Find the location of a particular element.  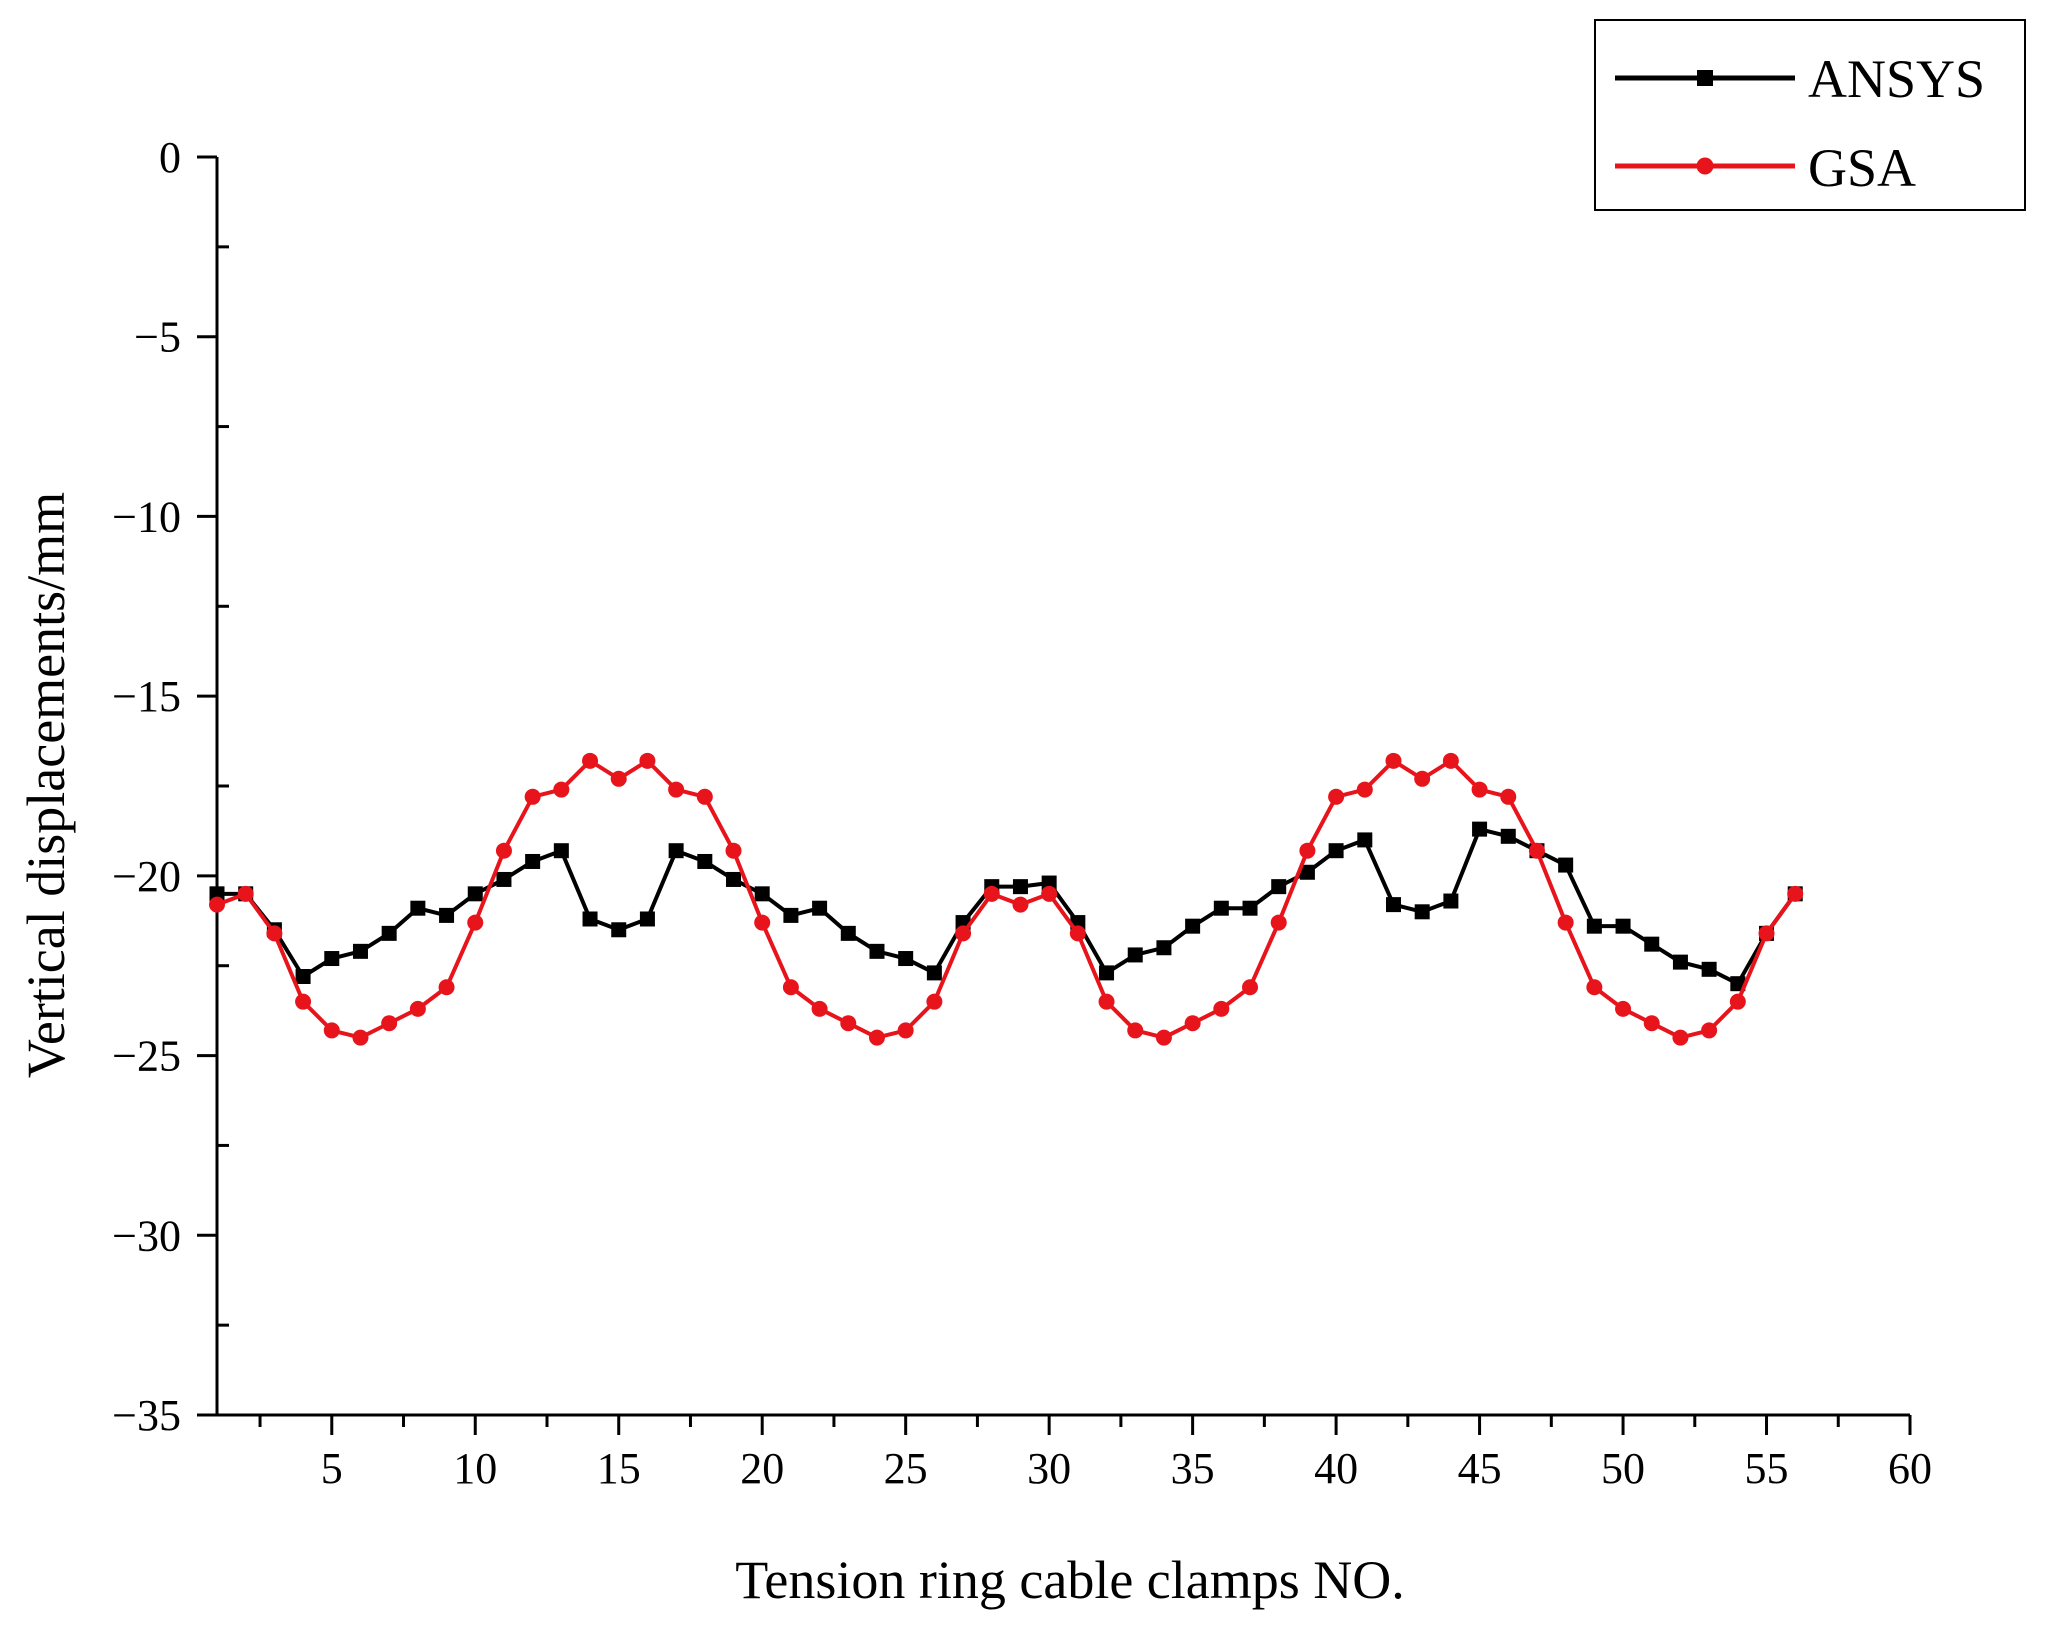

y-axis-tick-labels: 0 −5 −10 −15 −20 −25 −30 −35 is located at coordinates (146, 786).